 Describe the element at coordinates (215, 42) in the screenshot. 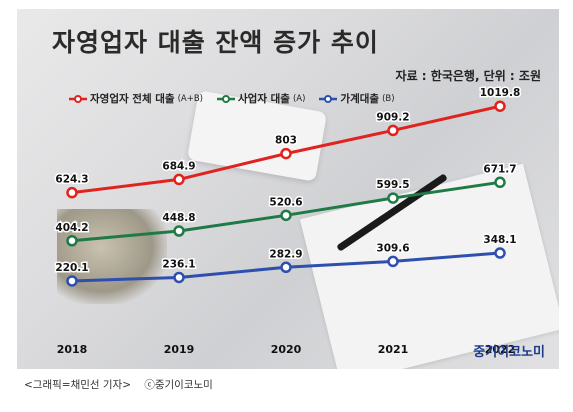

I see `chart-title: 자영업자 대출 잔액 증가 추이` at that location.